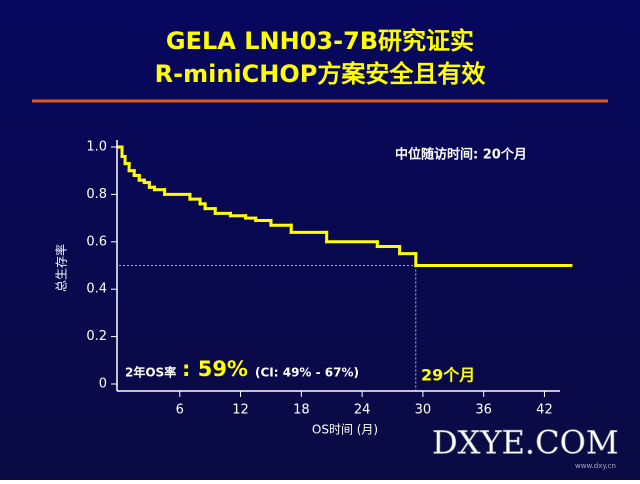 This screenshot has width=640, height=484. What do you see at coordinates (103, 384) in the screenshot?
I see `y-tick-label: 0` at bounding box center [103, 384].